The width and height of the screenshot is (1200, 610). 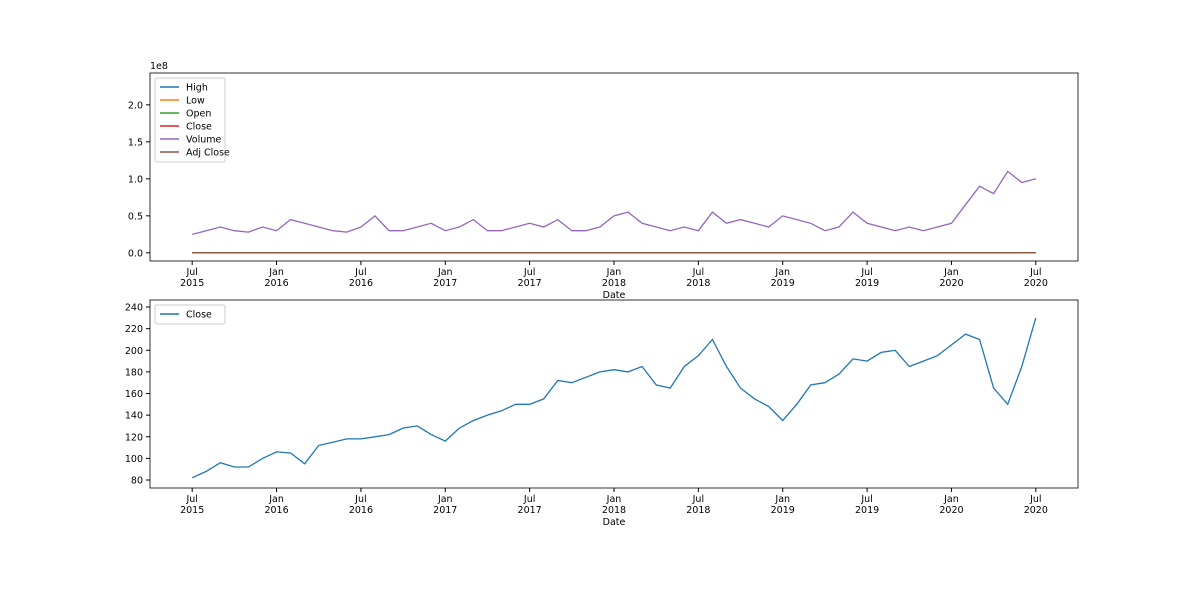 What do you see at coordinates (134, 394) in the screenshot?
I see `y-tick-label: 160` at bounding box center [134, 394].